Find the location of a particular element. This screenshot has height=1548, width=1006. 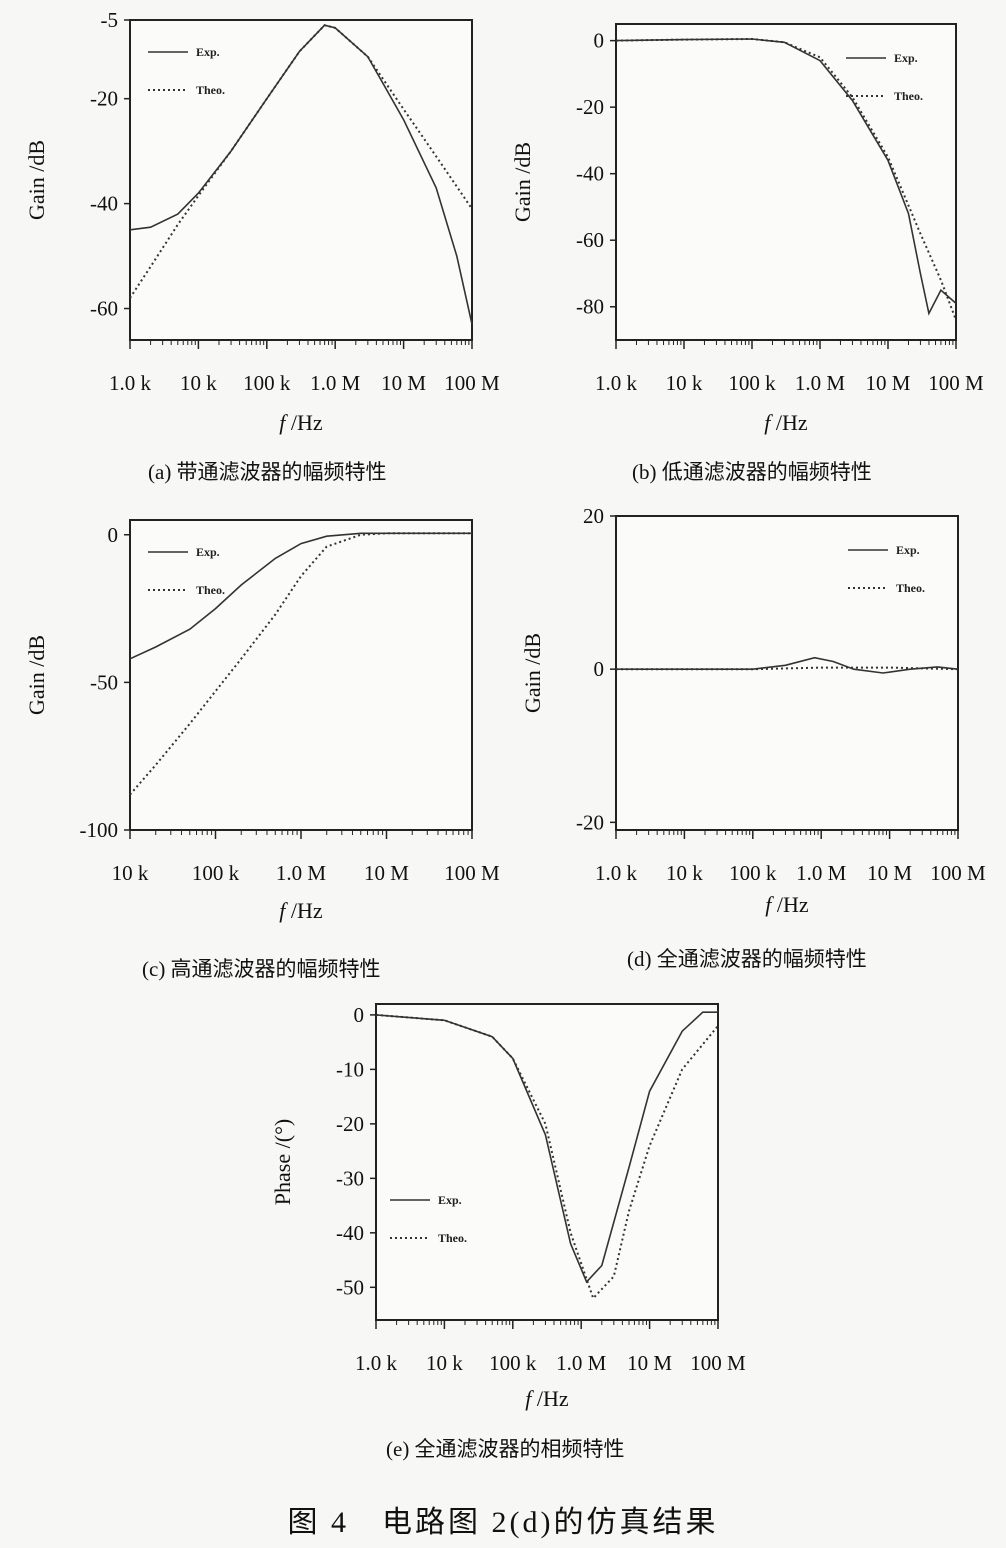

caption-b: (b) 低通滤波器的幅频特性 is located at coordinates (752, 472).